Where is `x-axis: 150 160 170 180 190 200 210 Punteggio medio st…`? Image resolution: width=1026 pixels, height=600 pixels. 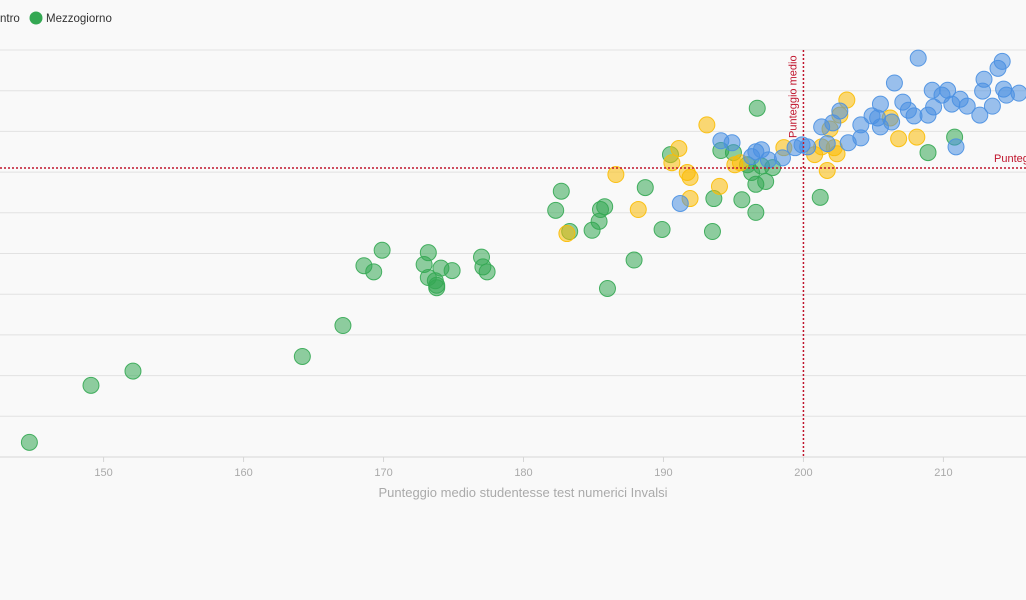 x-axis: 150 160 170 180 190 200 210 Punteggio medio st… is located at coordinates (513, 478).